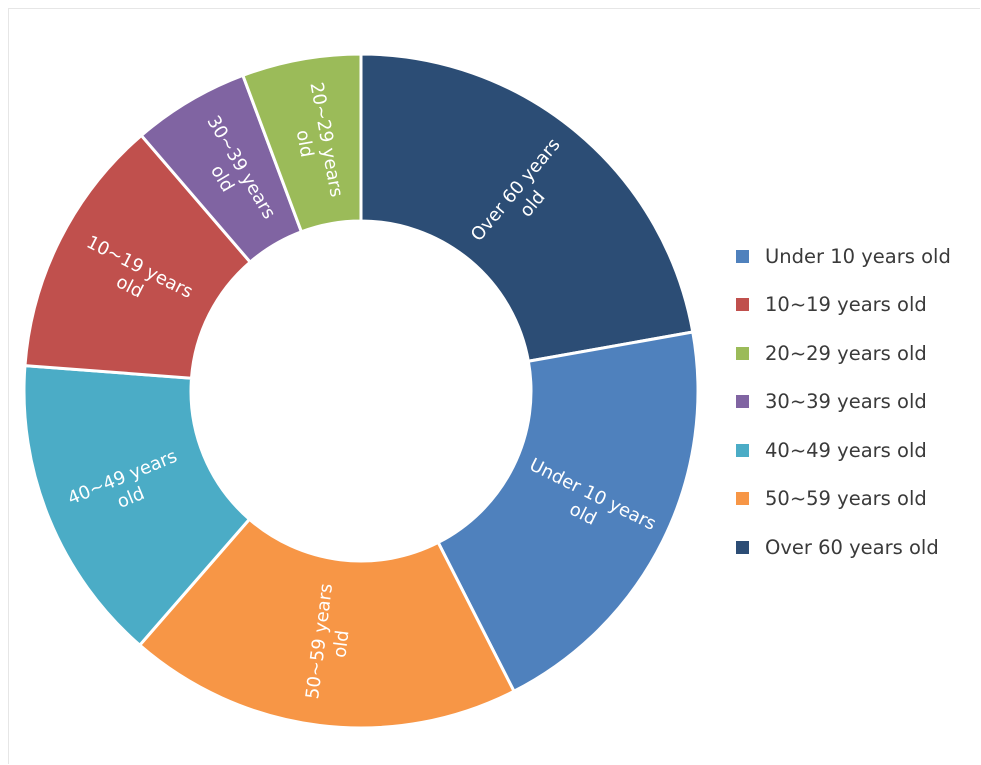  What do you see at coordinates (137, 506) in the screenshot?
I see `slice-40-49-years-old` at bounding box center [137, 506].